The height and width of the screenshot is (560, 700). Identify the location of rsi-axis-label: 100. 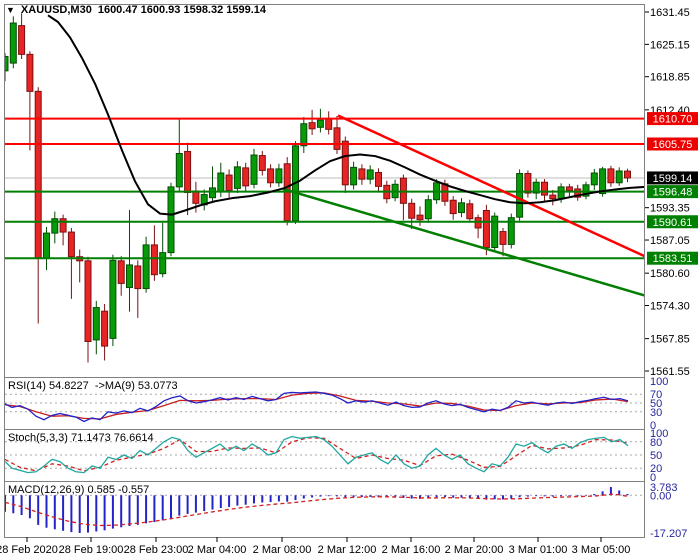
(659, 382).